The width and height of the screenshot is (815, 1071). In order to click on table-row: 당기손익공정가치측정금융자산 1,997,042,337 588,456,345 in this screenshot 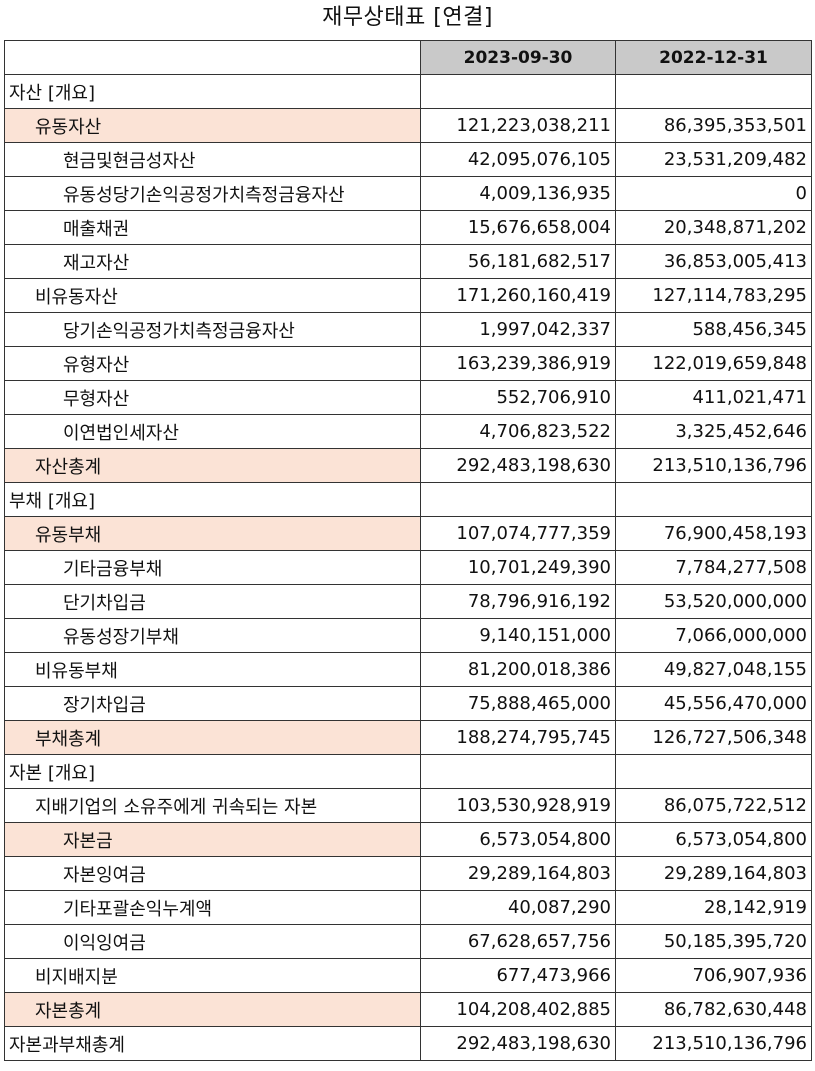, I will do `click(408, 329)`.